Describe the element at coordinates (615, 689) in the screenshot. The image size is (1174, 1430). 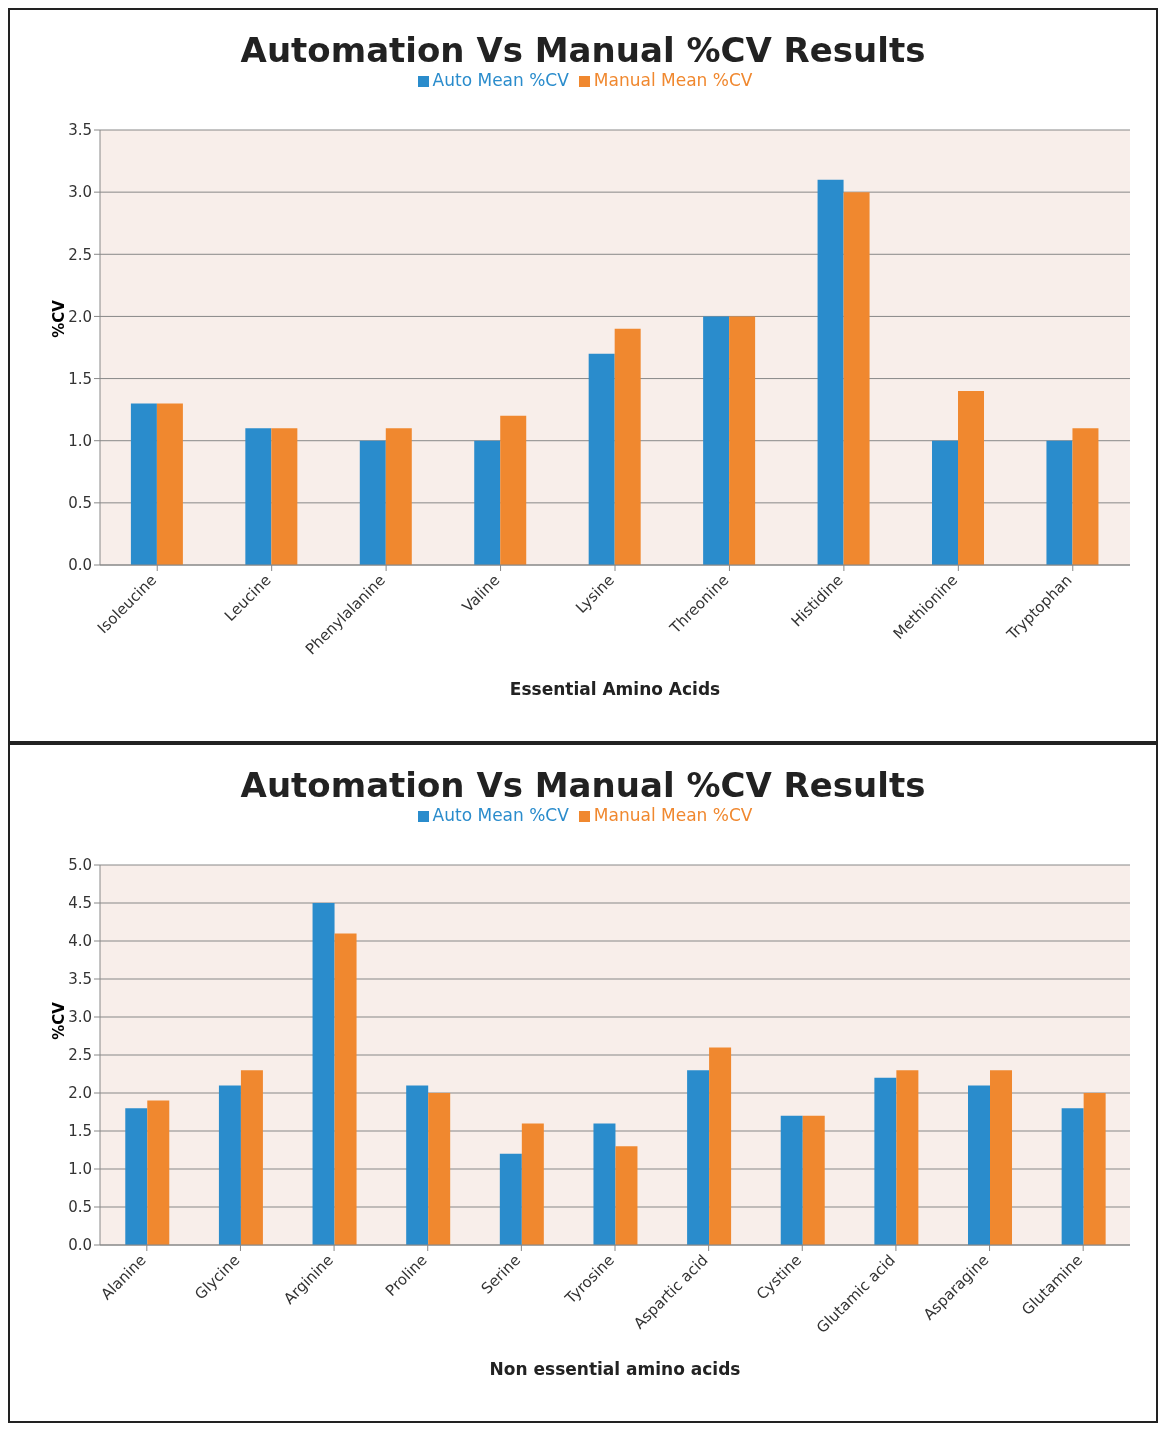
I see `x-axis-title: Essential Amino Acids` at that location.